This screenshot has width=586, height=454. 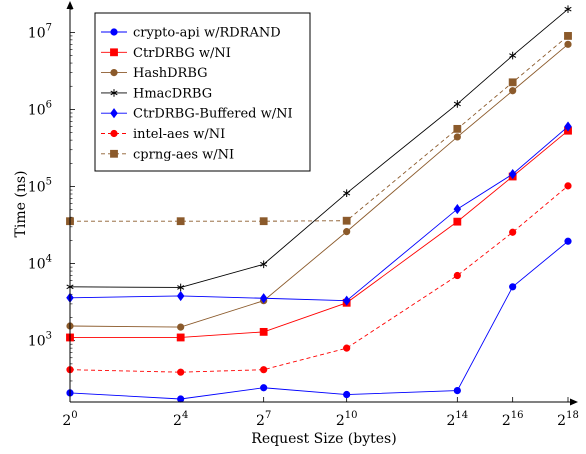 What do you see at coordinates (40, 186) in the screenshot?
I see `y-tick-label: 10⁵` at bounding box center [40, 186].